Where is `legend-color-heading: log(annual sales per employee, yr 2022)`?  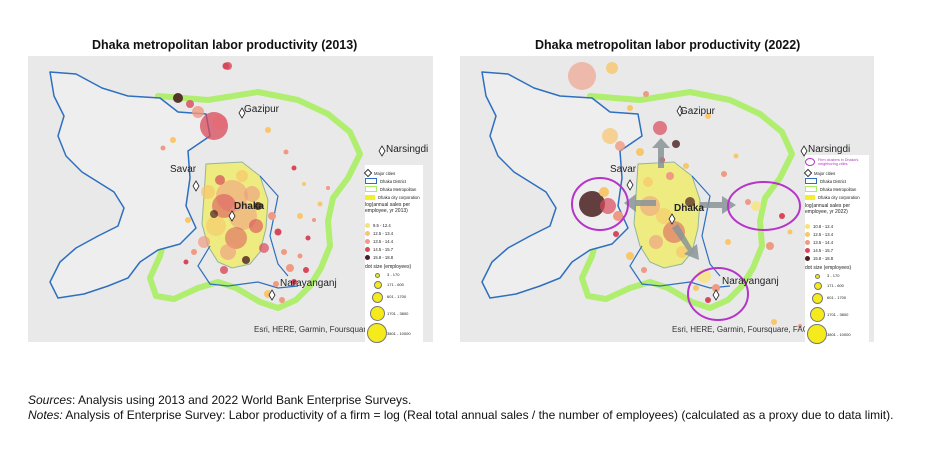 legend-color-heading: log(annual sales per employee, yr 2022) is located at coordinates (828, 209).